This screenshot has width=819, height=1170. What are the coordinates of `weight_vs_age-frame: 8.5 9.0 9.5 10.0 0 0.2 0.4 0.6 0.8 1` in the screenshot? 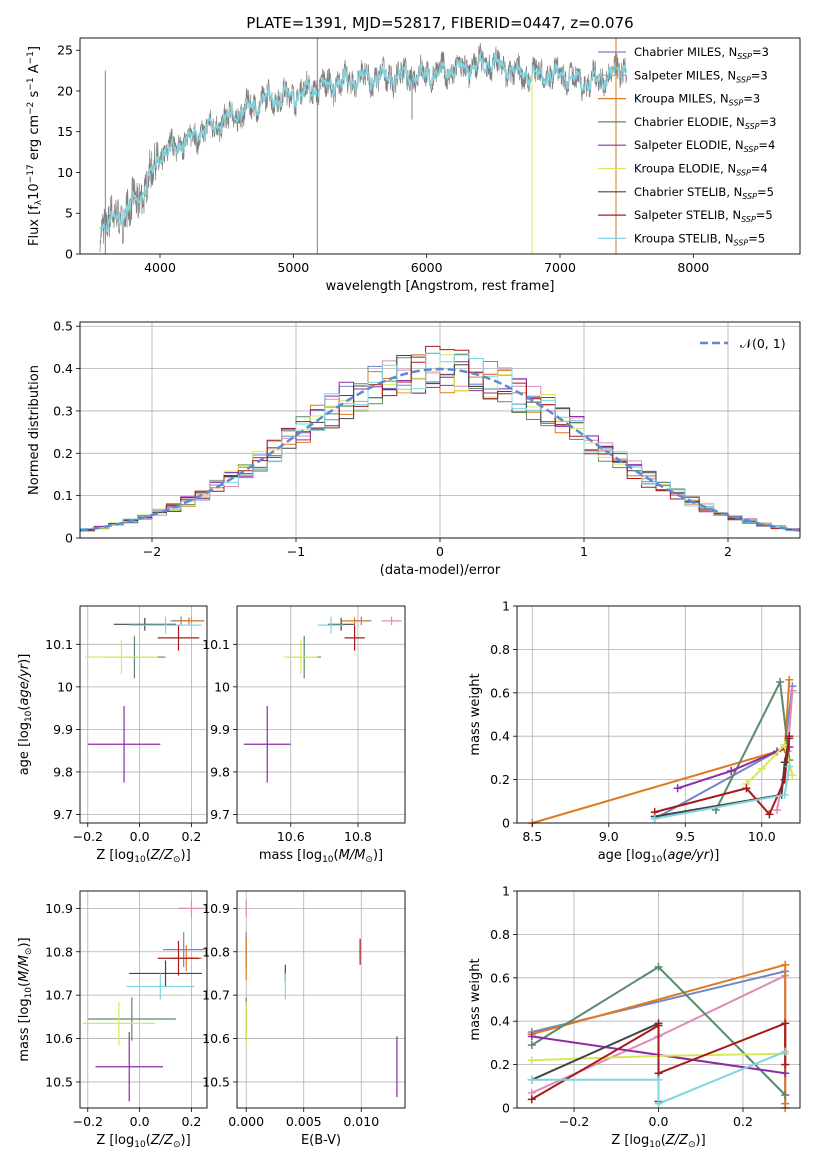 It's located at (645, 721).